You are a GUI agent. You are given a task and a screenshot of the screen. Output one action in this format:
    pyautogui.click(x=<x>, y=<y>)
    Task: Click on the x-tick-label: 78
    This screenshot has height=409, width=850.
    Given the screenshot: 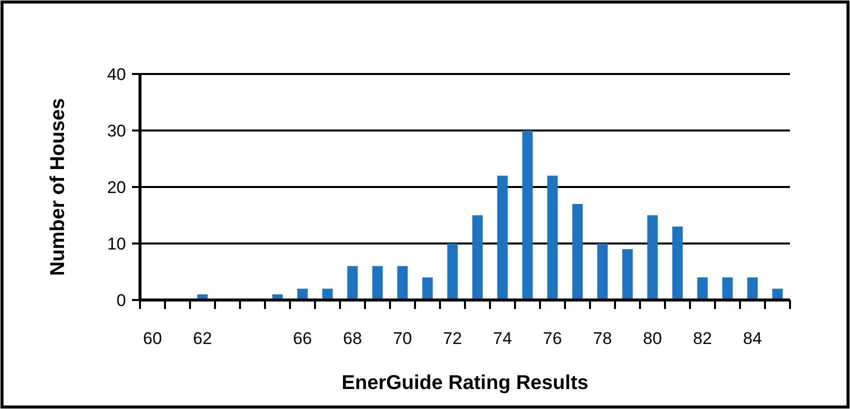 What is the action you would take?
    pyautogui.click(x=602, y=338)
    